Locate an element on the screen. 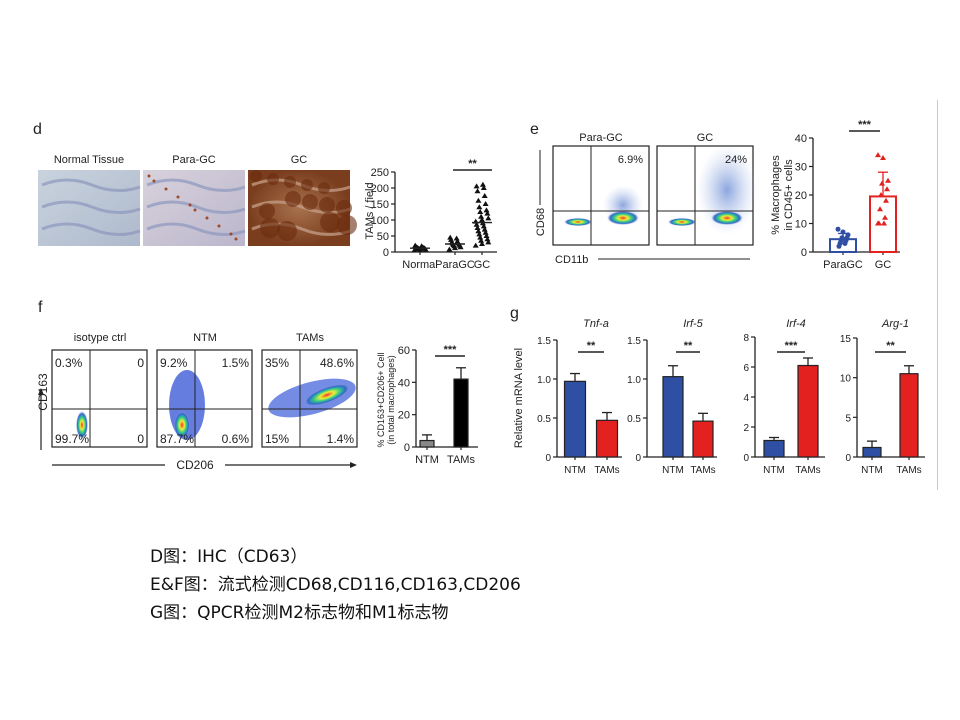 Image resolution: width=960 pixels, height=720 pixels. panel-letter-g: g is located at coordinates (514, 313).